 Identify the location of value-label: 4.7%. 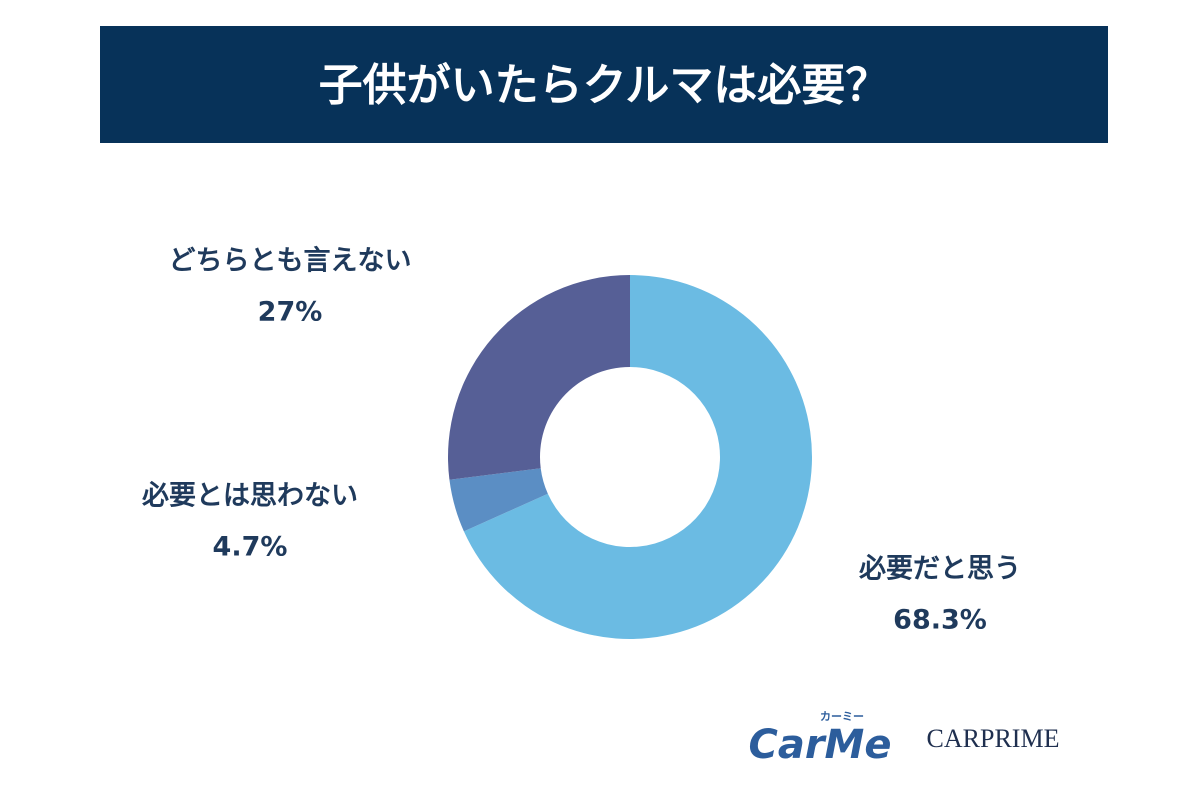
(250, 547).